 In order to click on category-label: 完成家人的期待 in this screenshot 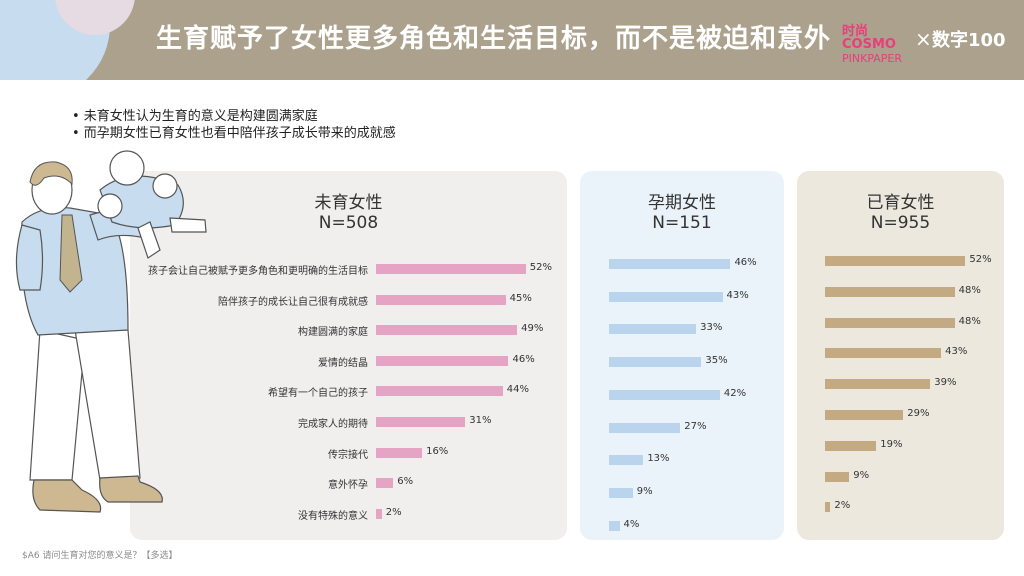, I will do `click(333, 424)`.